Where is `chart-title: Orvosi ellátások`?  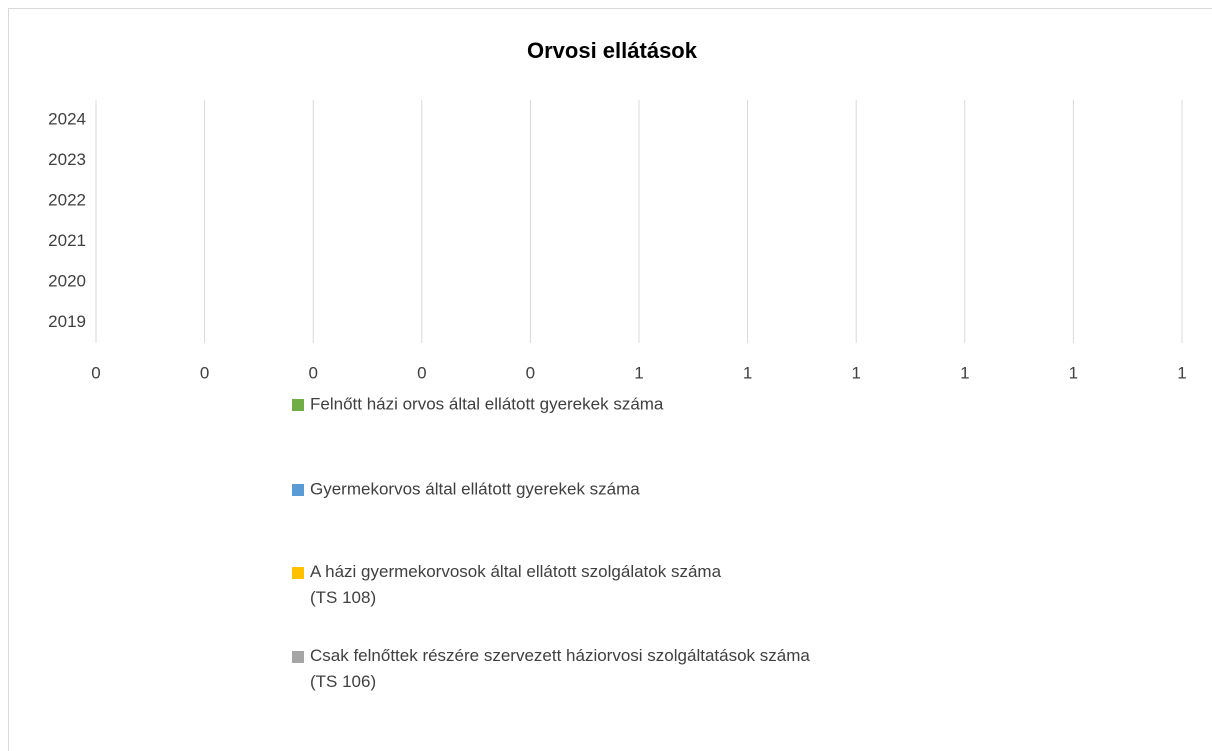 chart-title: Orvosi ellátások is located at coordinates (612, 50).